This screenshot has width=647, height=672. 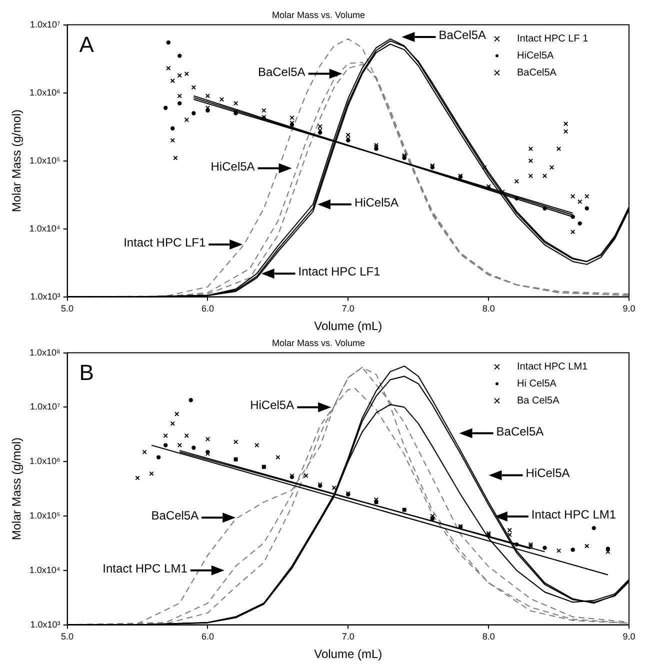 I want to click on legend-label: Ba Cel5A, so click(x=538, y=401).